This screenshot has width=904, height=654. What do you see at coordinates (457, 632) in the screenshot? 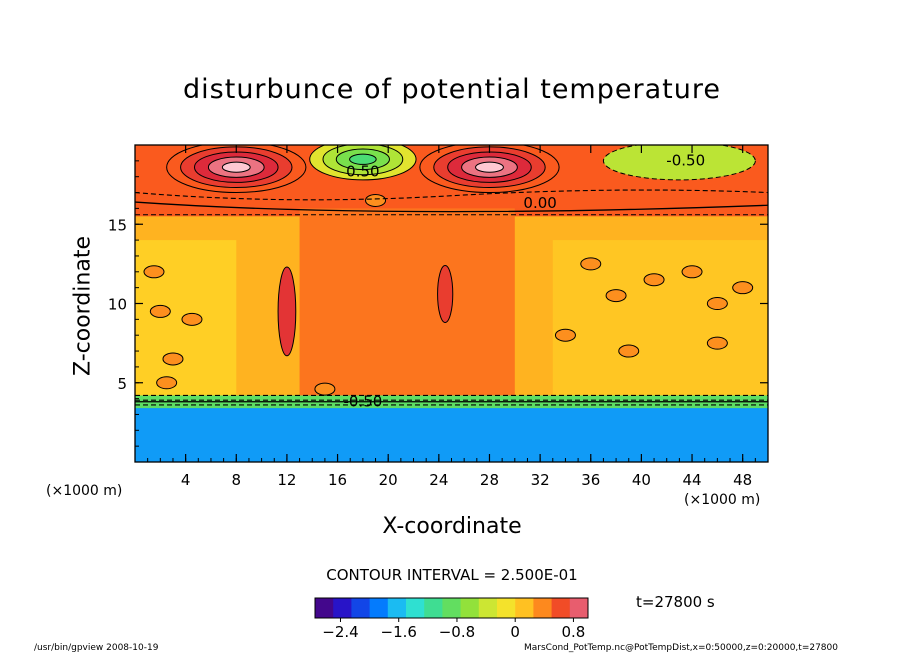
I see `colorbar-tick-label: −0.8` at bounding box center [457, 632].